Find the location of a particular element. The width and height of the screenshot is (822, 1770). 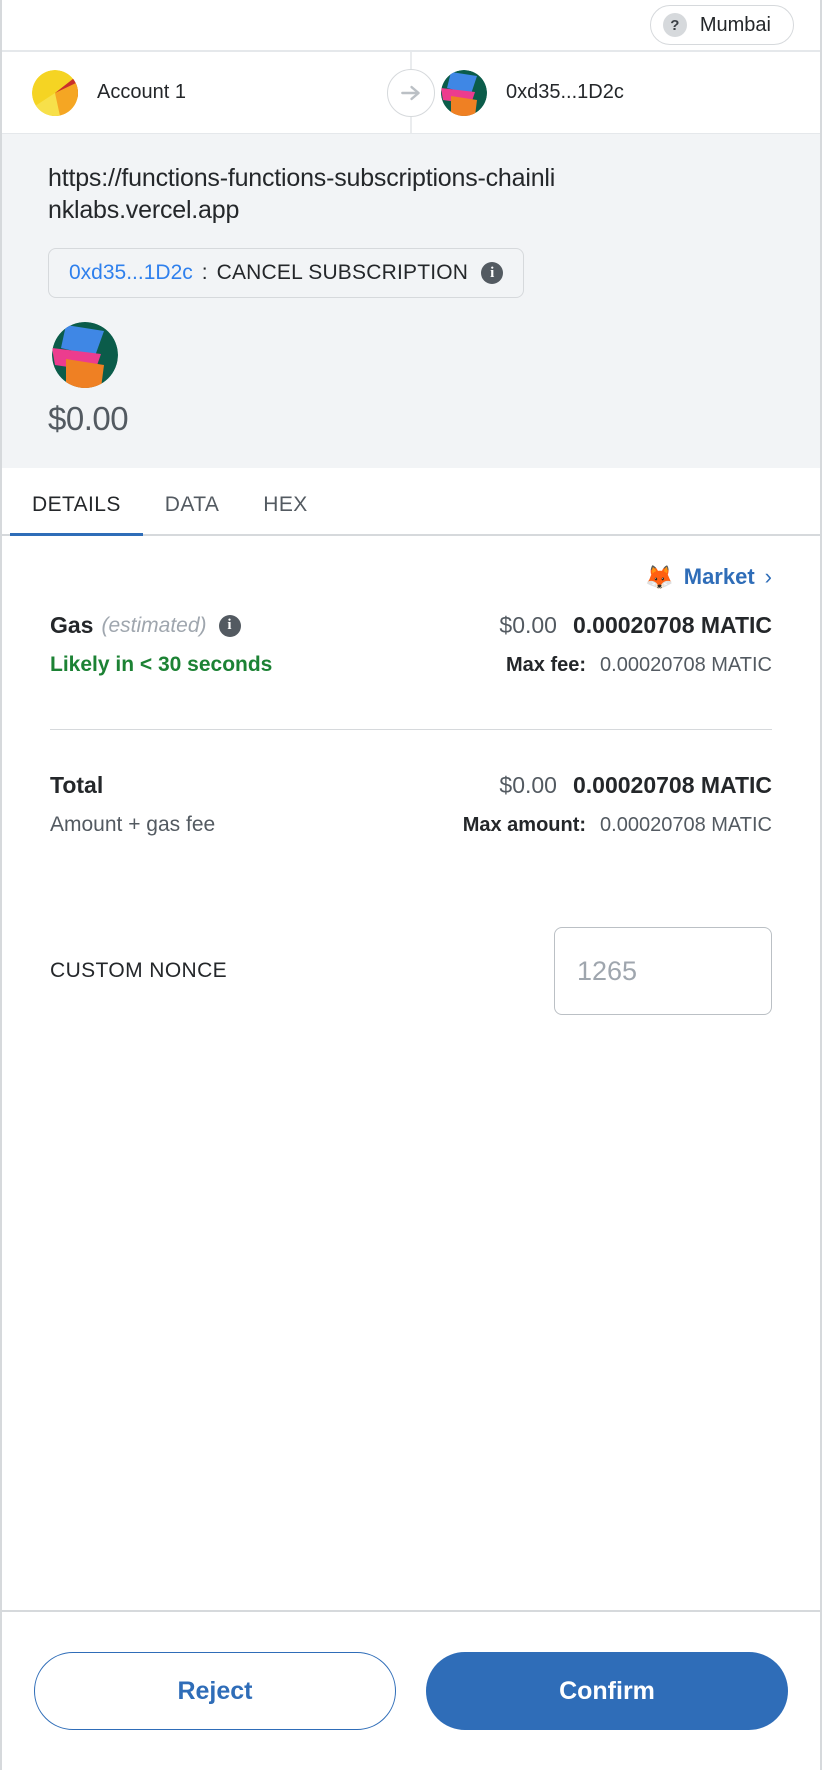

recipient-avatar is located at coordinates (464, 92).